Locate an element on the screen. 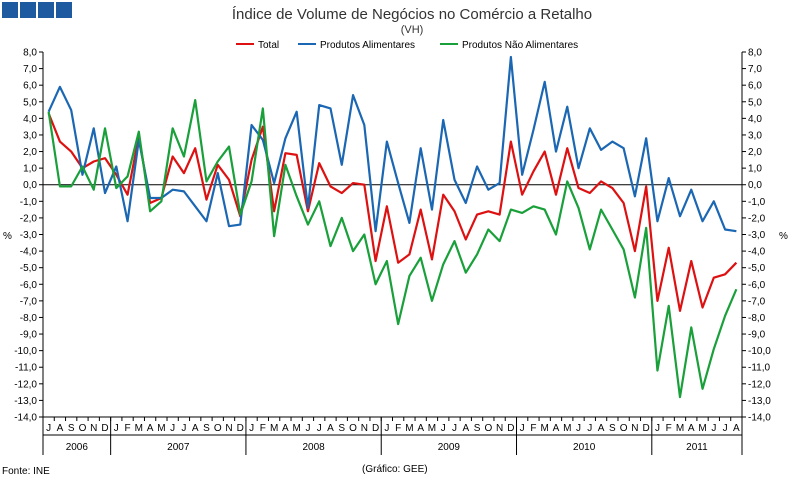  y-tick-label-left: -7,0 is located at coordinates (29, 301).